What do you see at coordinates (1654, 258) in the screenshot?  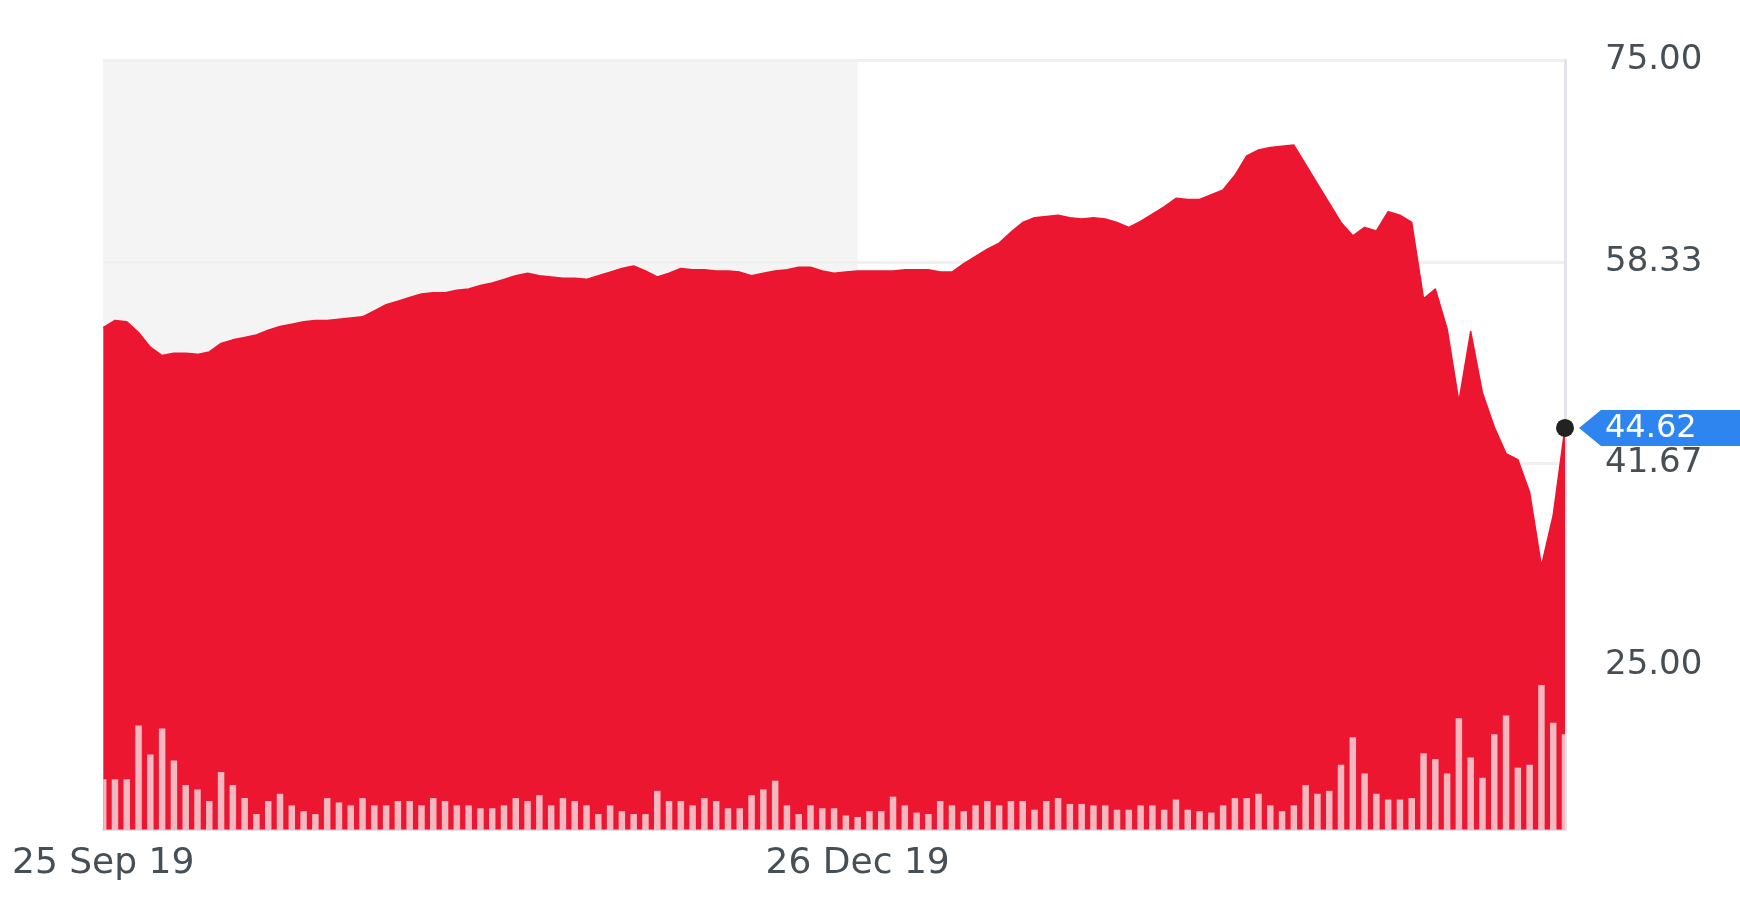 I see `y-tick-label: 58.33` at bounding box center [1654, 258].